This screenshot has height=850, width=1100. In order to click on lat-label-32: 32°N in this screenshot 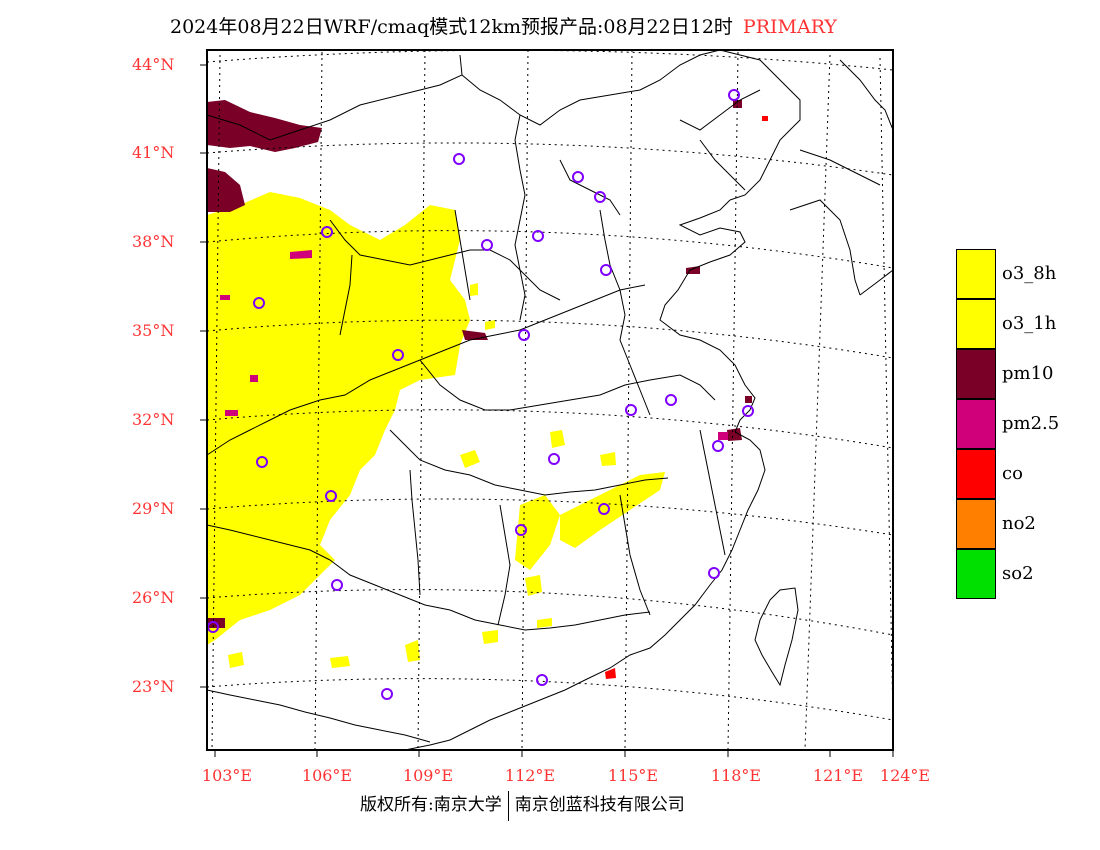, I will do `click(153, 419)`.